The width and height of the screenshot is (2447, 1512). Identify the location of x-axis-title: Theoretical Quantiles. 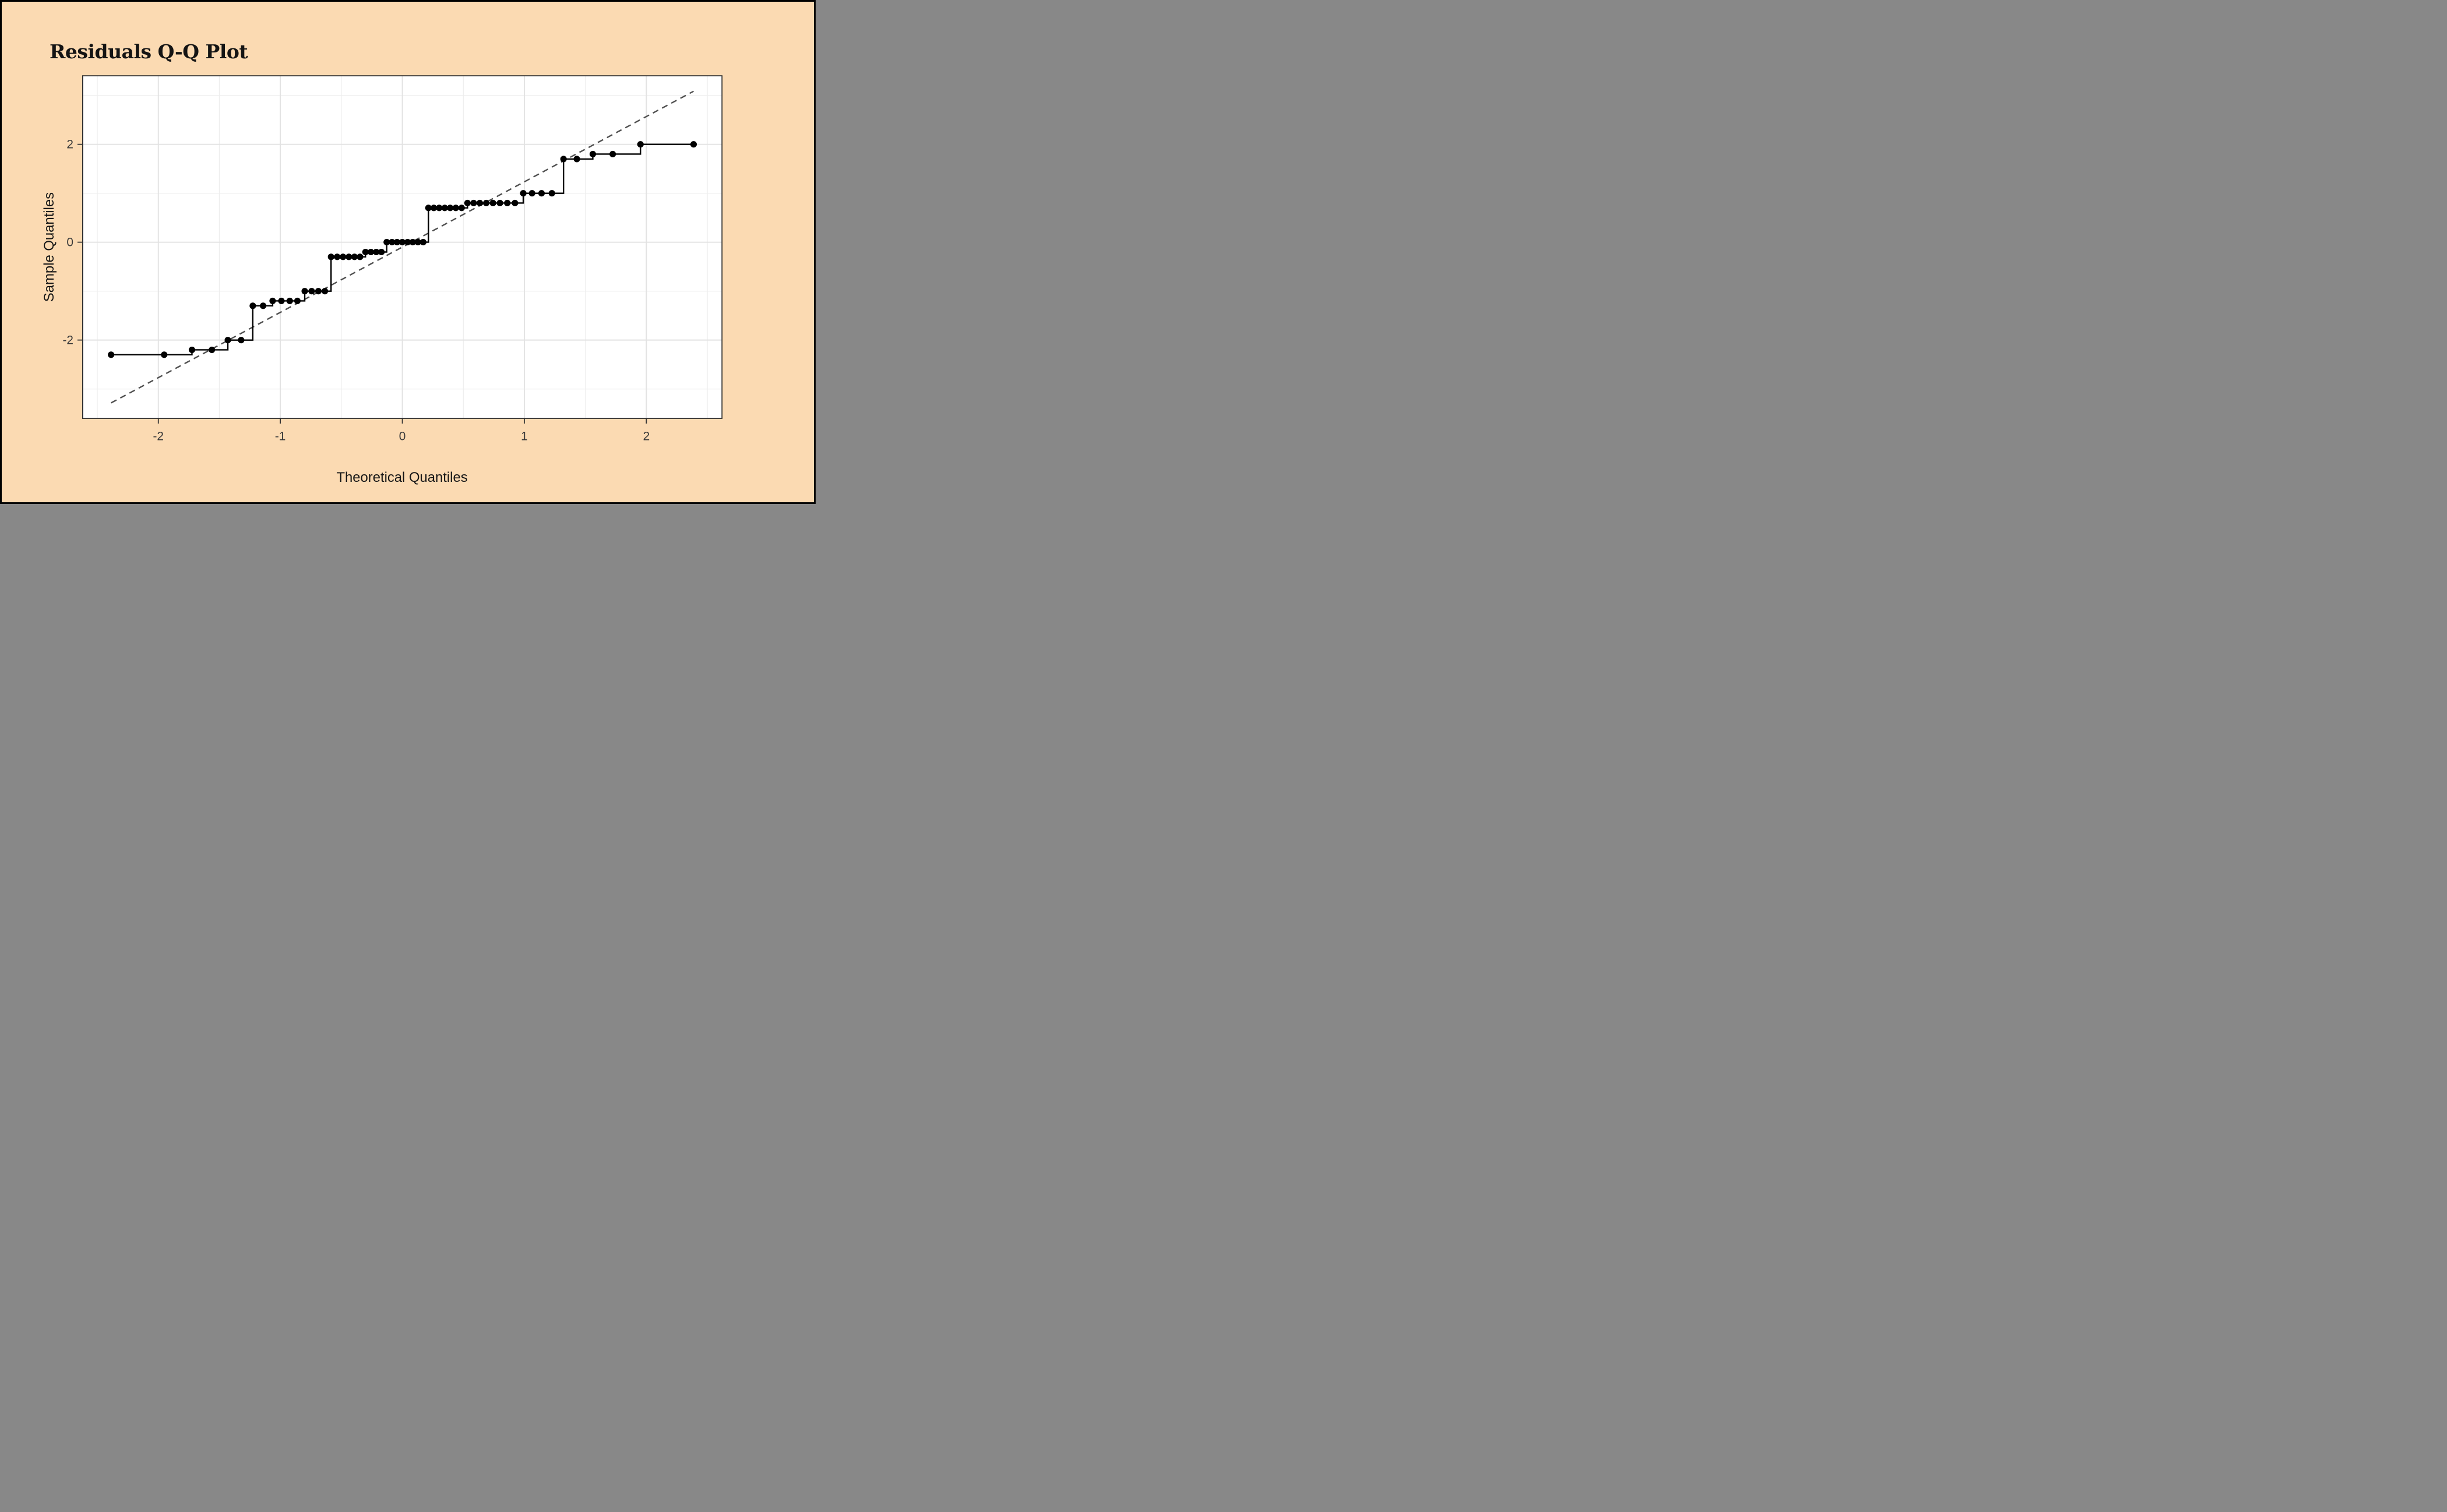
(401, 477).